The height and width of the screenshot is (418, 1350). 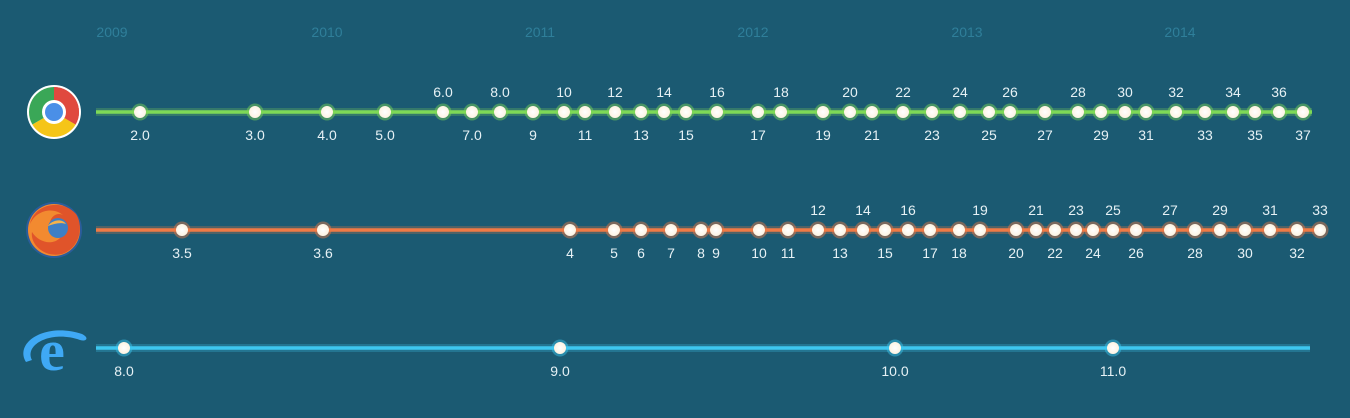 What do you see at coordinates (1233, 92) in the screenshot?
I see `version-label: 34` at bounding box center [1233, 92].